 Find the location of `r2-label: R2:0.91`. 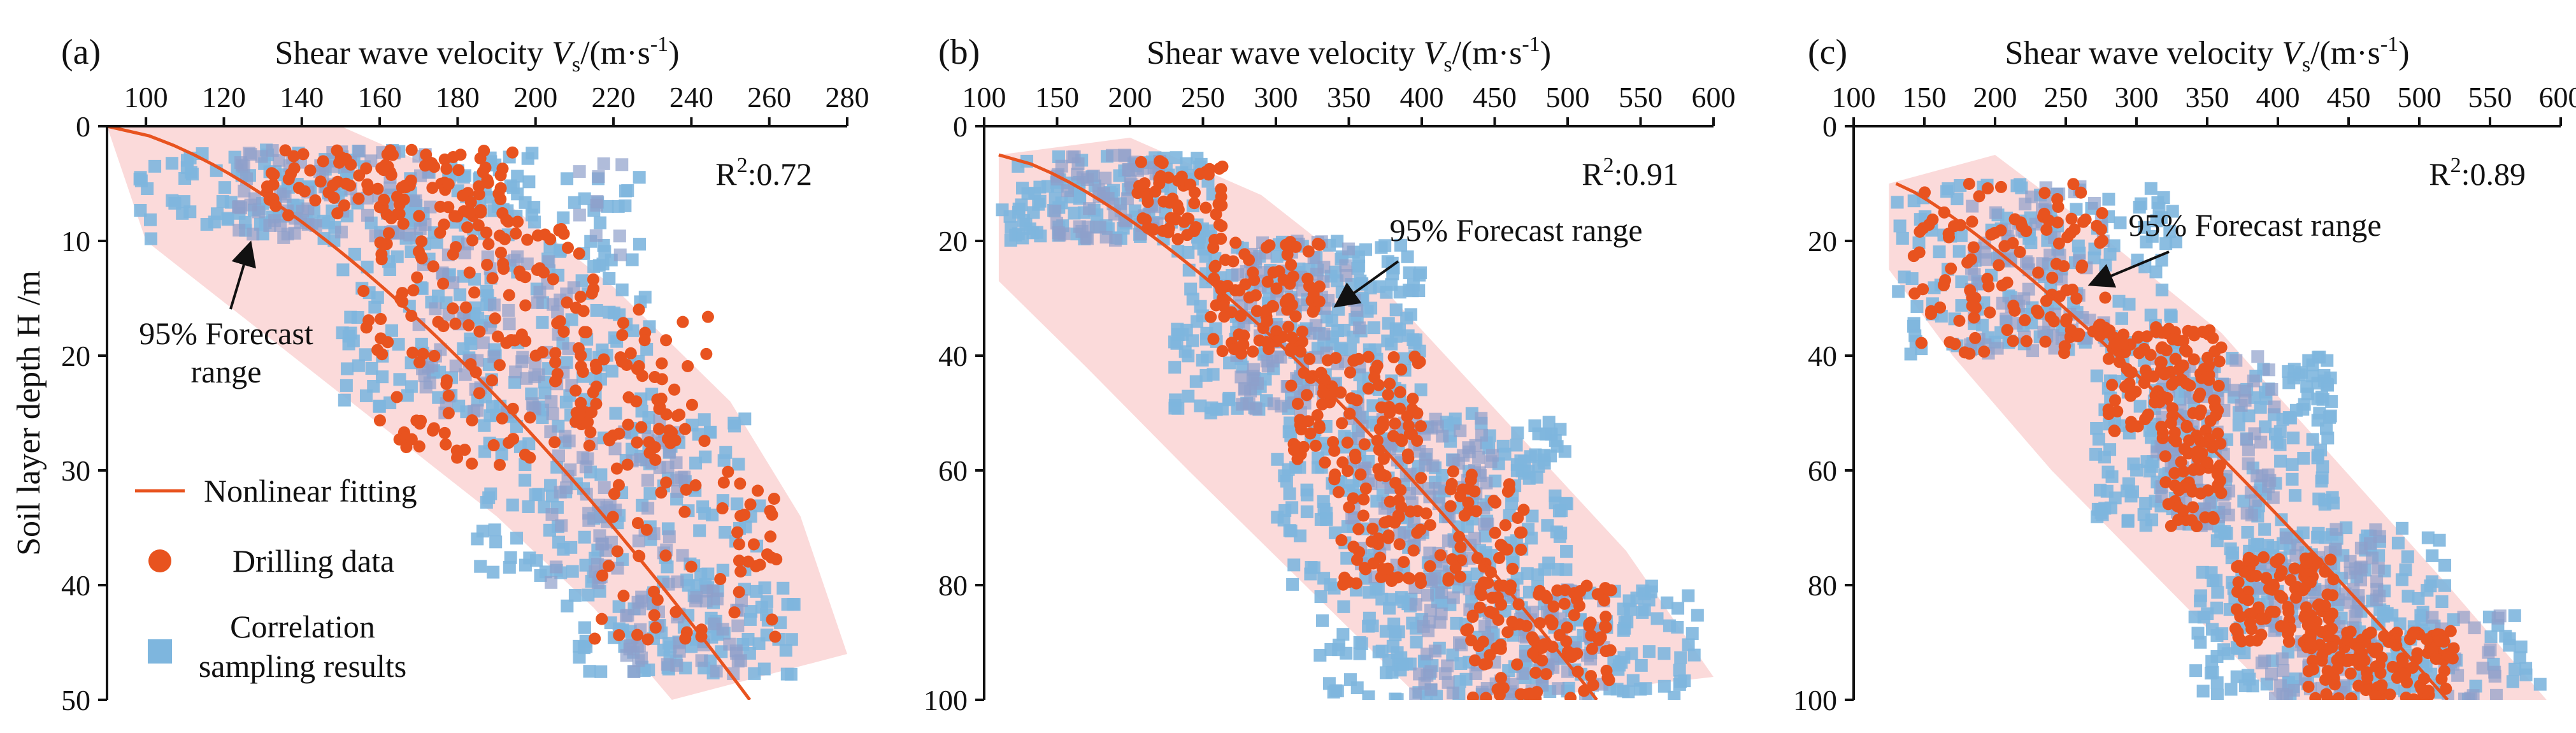

r2-label: R2:0.91 is located at coordinates (1630, 173).